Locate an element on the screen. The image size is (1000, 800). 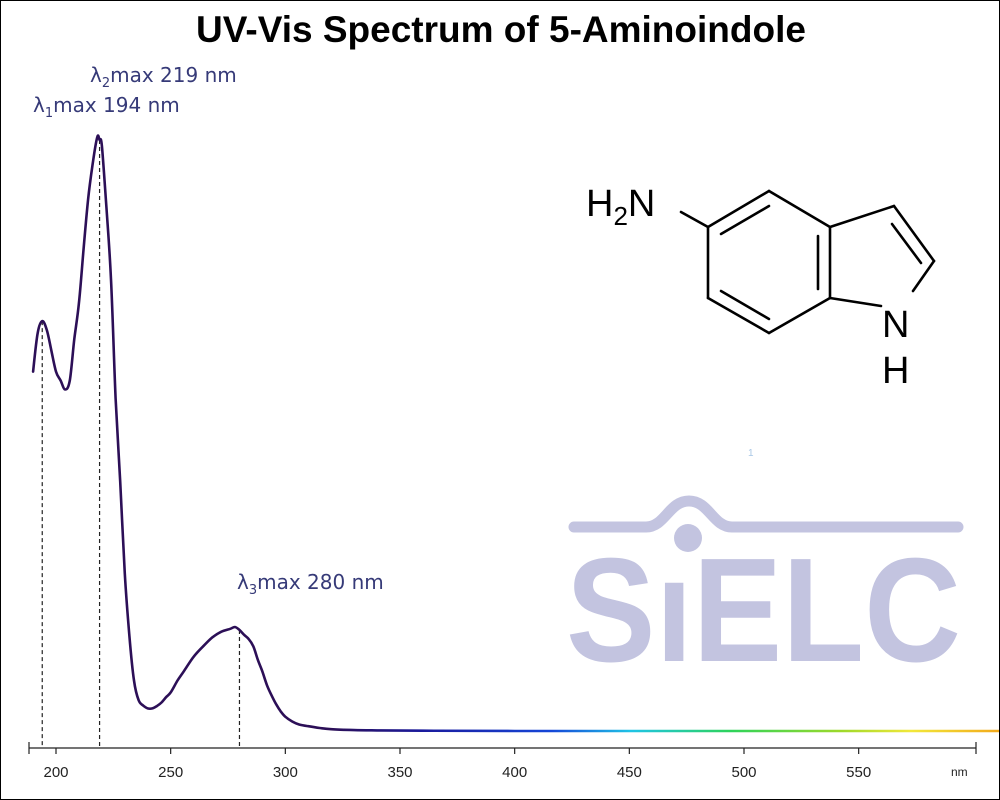
x-tick-label: 500 is located at coordinates (743, 772).